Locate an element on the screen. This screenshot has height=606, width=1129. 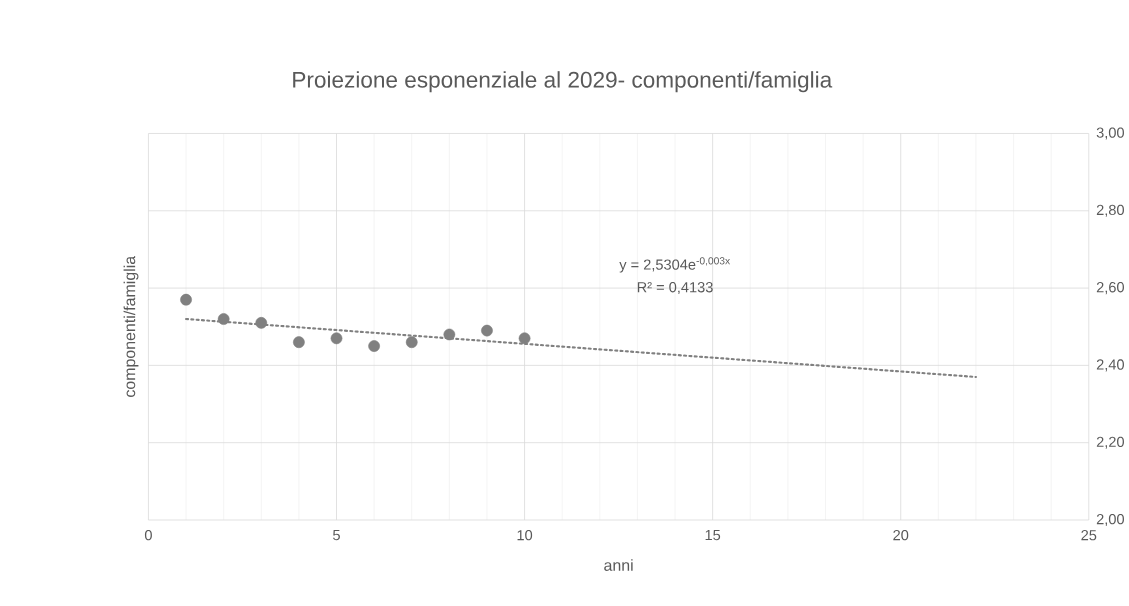
chart-title: Proiezione esponenziale al 2029- componenti/famiglia is located at coordinates (563, 82).